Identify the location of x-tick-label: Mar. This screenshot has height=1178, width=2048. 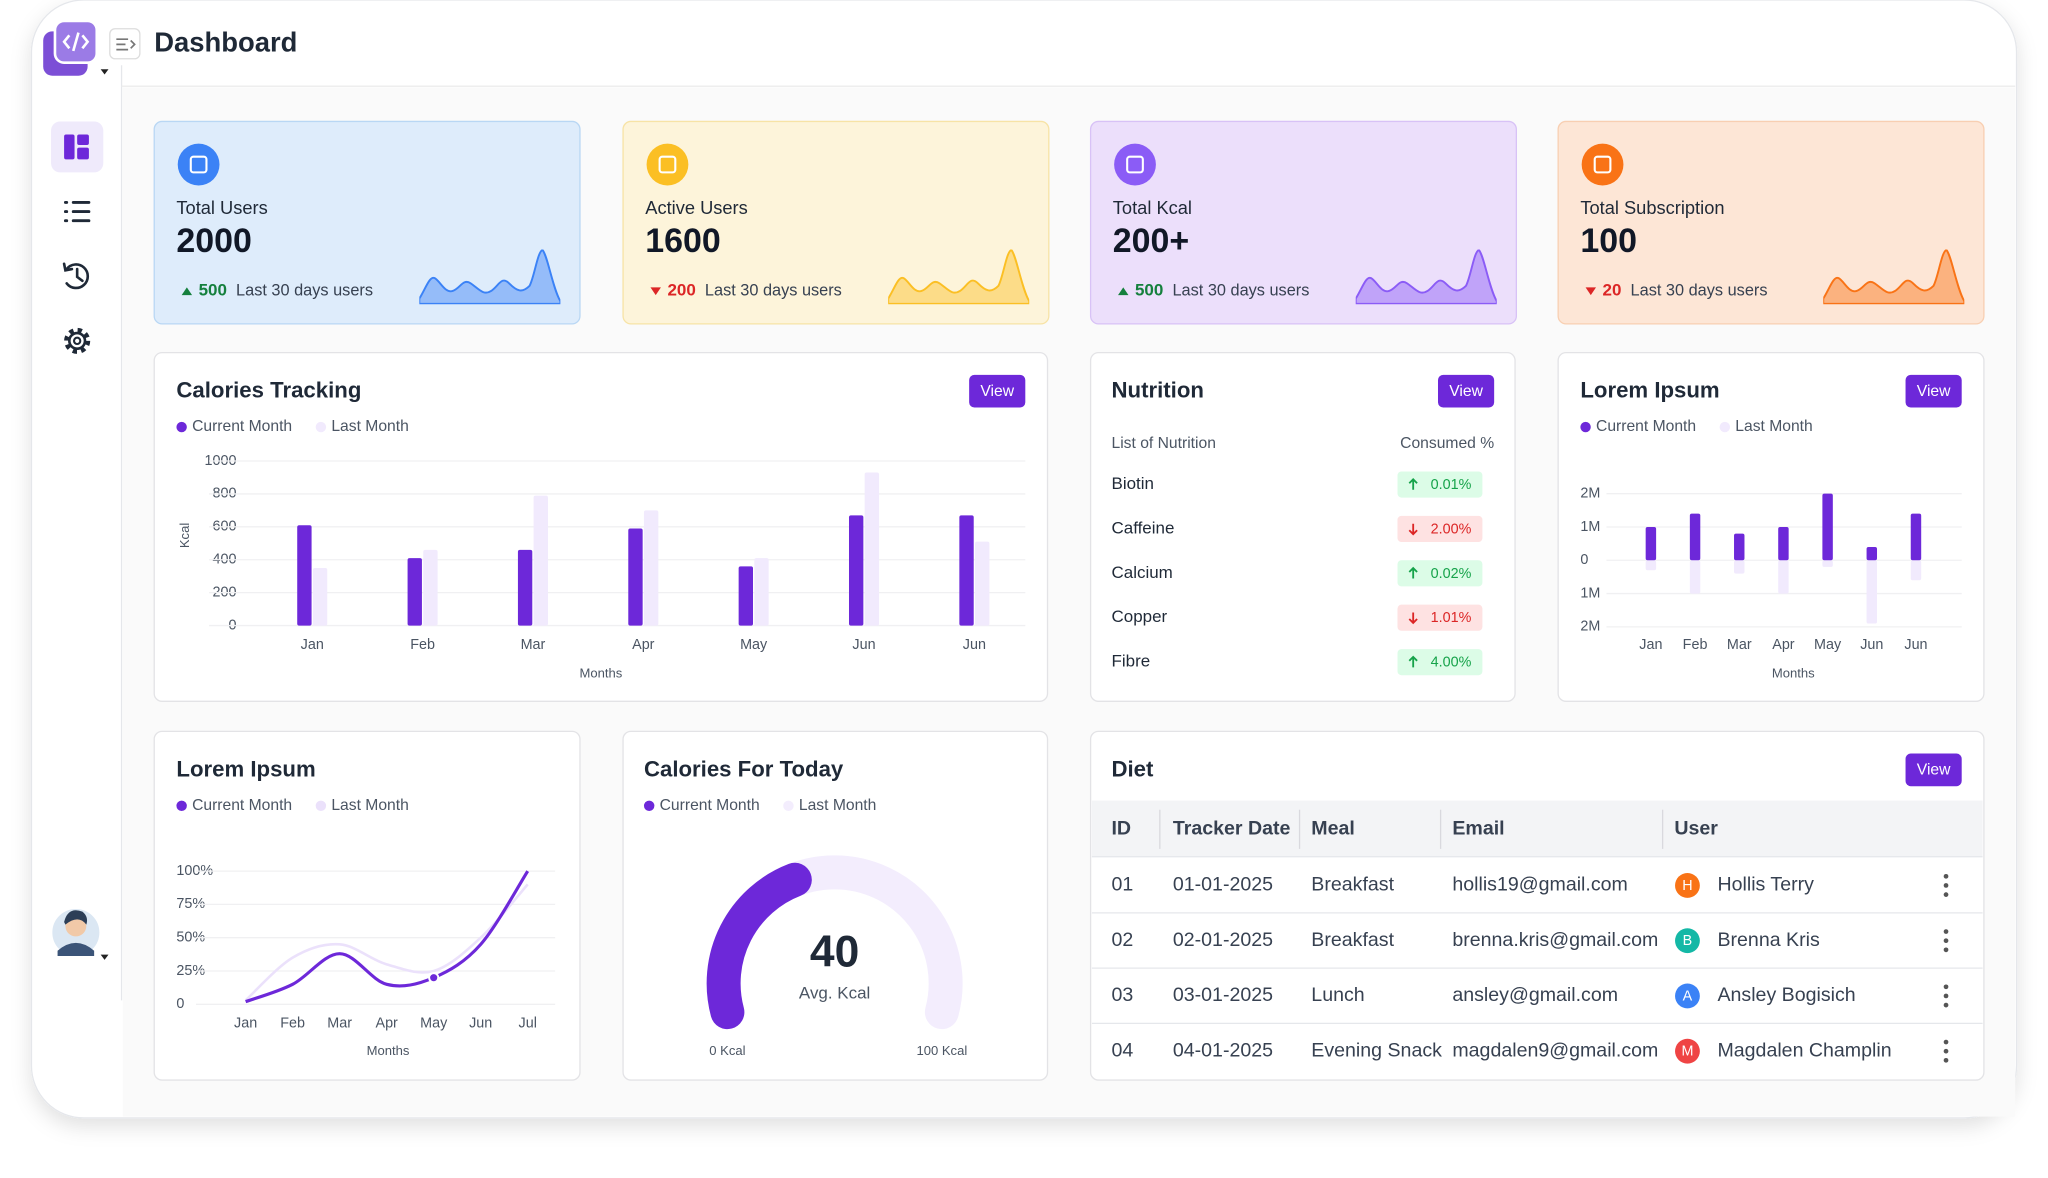
(533, 645).